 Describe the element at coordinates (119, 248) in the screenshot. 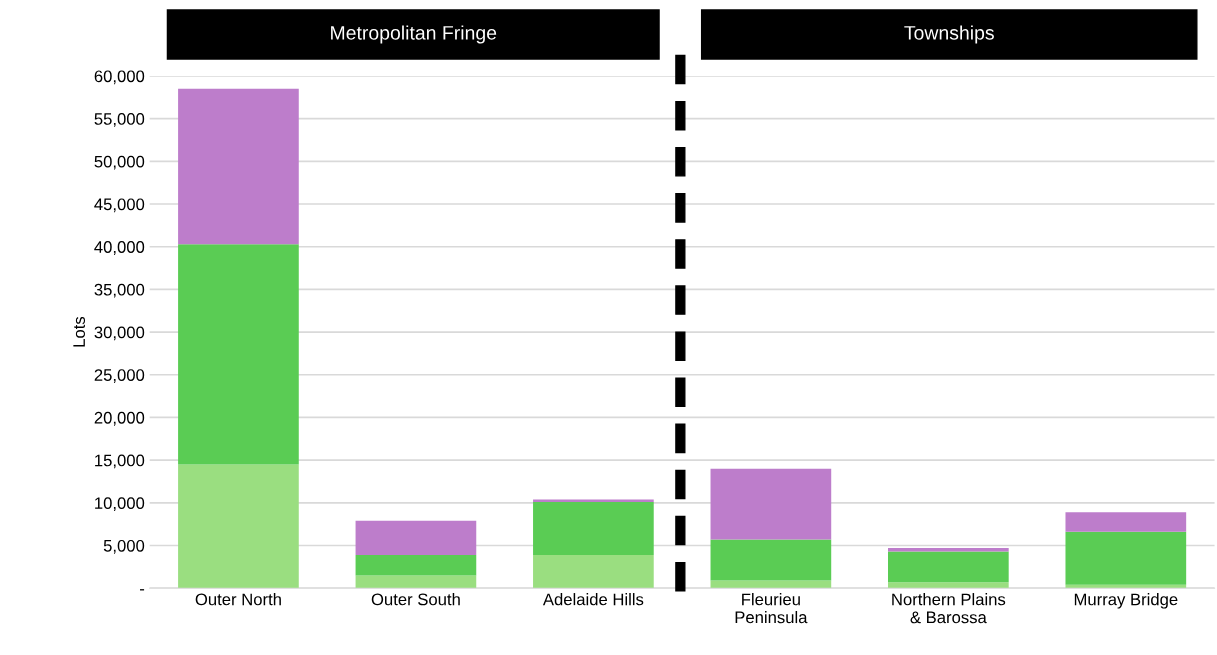

I see `y-tick-label: 40,000` at that location.